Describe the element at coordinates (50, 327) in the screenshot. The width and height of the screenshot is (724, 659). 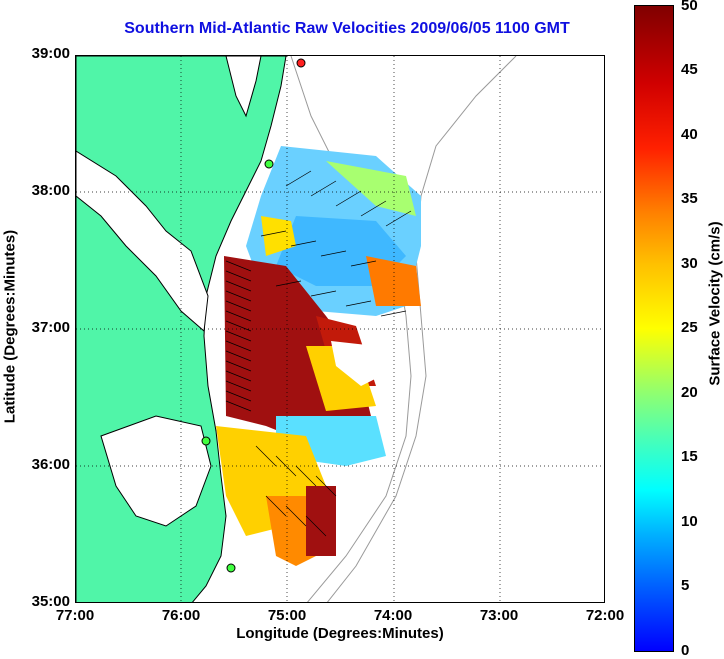
I see `y-tick: 37:00` at that location.